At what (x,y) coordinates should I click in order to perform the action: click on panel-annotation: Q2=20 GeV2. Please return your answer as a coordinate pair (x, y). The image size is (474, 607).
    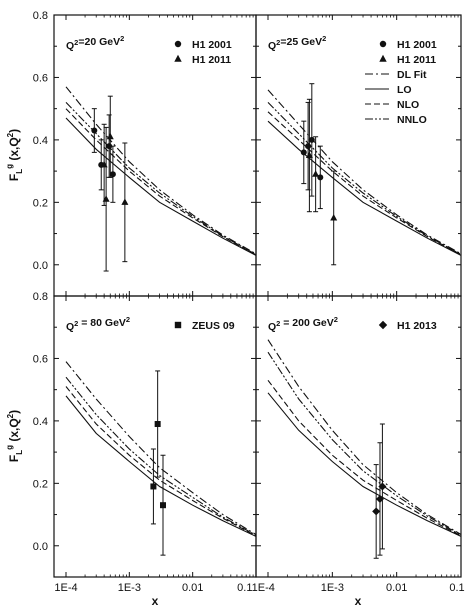
    Looking at the image, I should click on (95, 43).